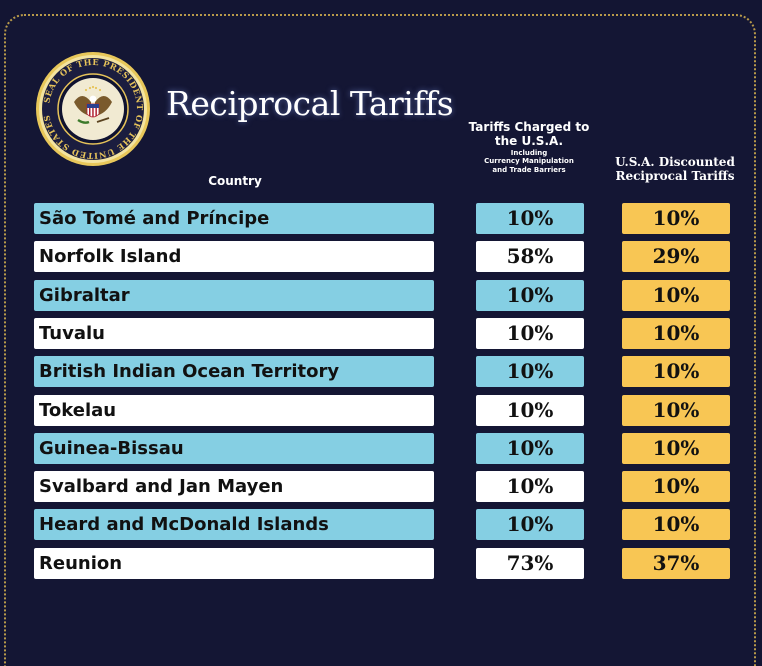  Describe the element at coordinates (529, 161) in the screenshot. I see `column-header-charged-sub-2: Currency Manipulation` at that location.